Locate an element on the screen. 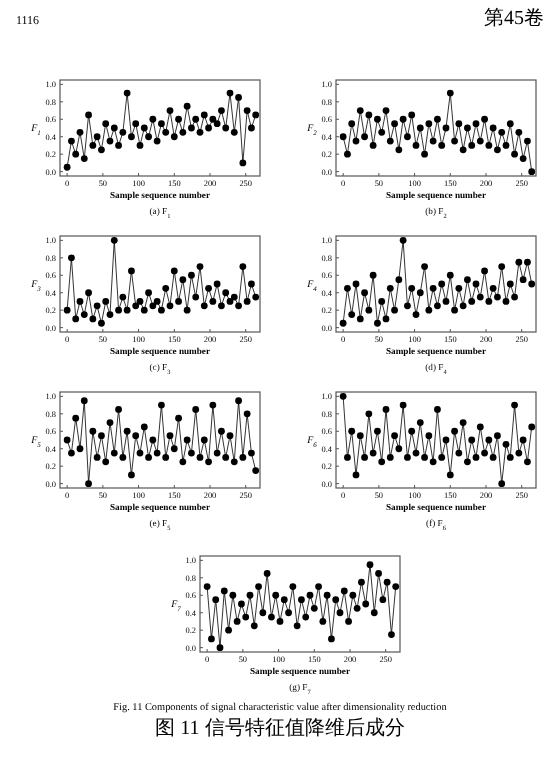  caption: 图 11 信号特征值降维后成分 is located at coordinates (280, 728).